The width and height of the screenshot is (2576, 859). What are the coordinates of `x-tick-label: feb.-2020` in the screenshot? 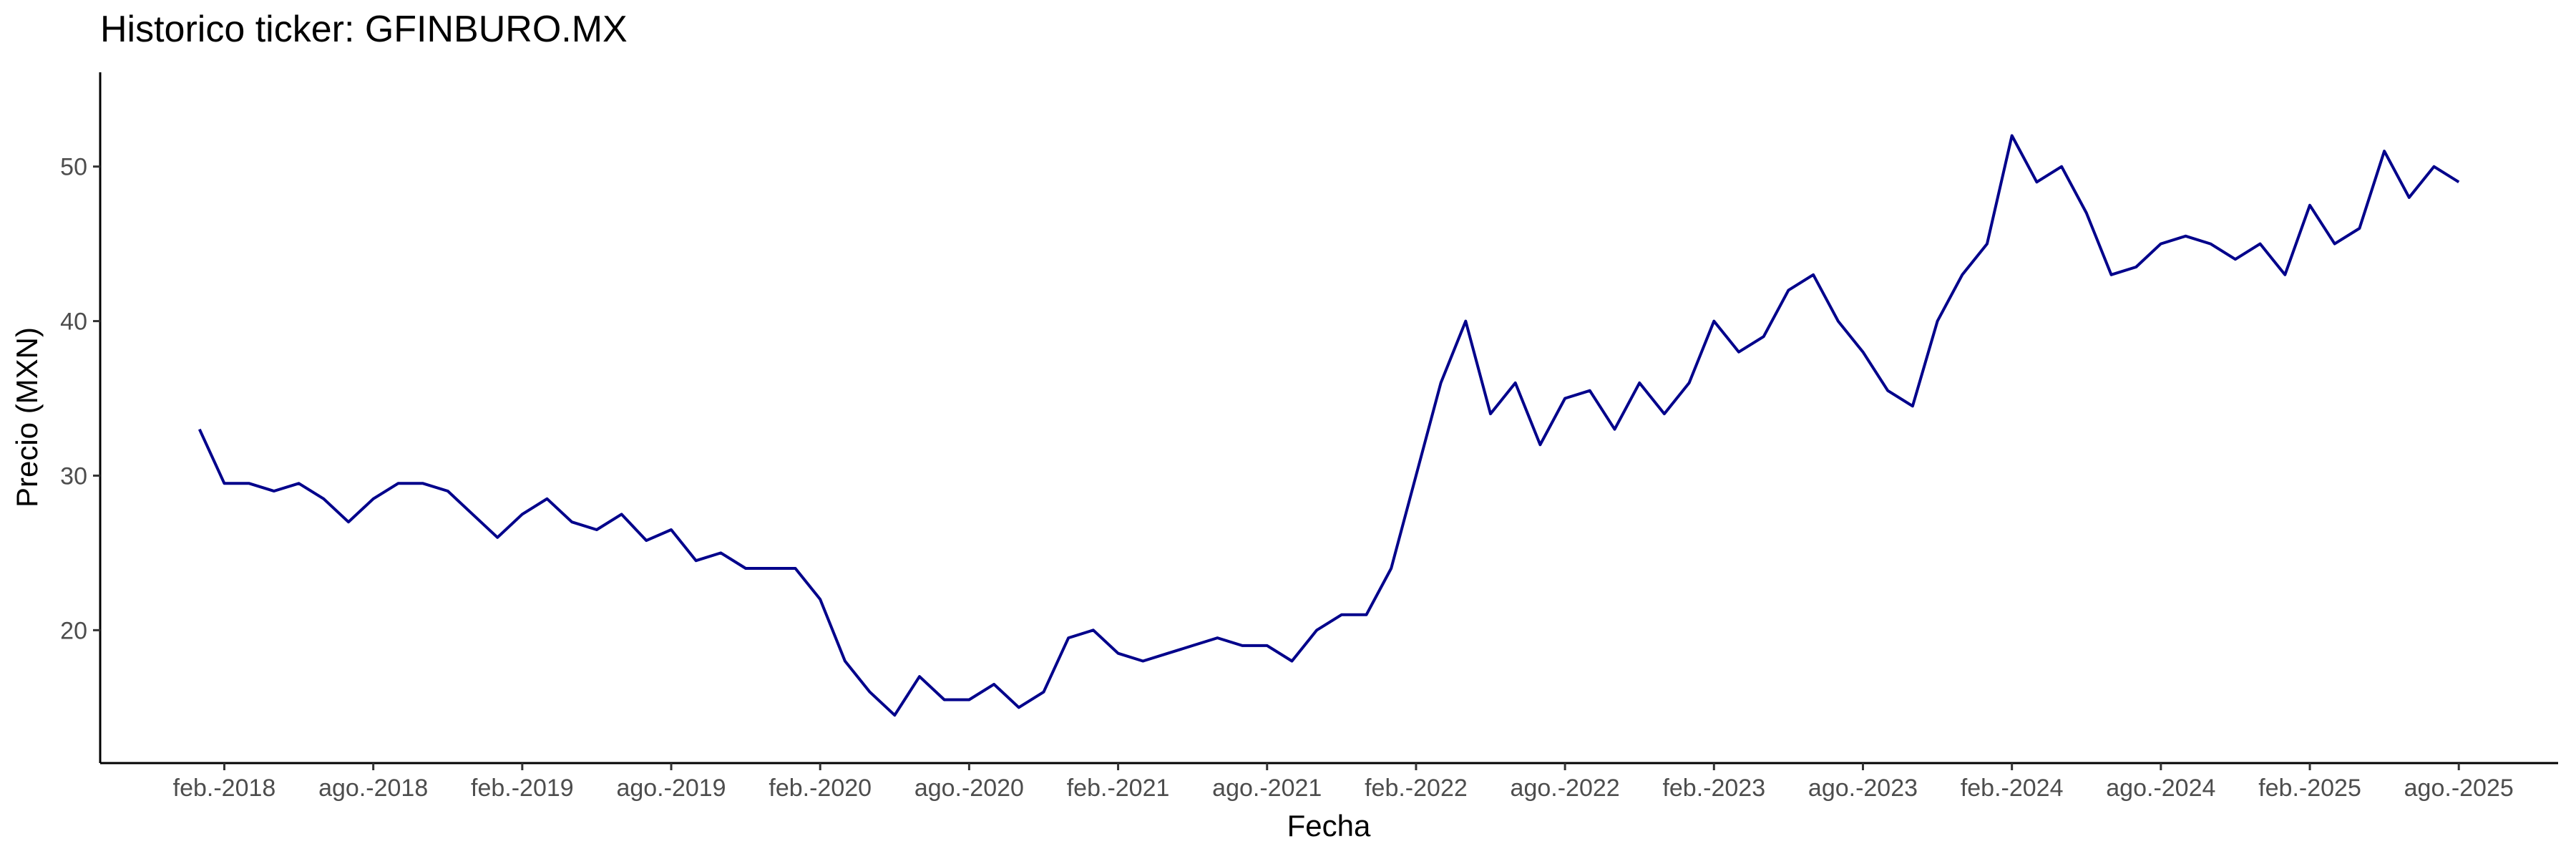 It's located at (820, 788).